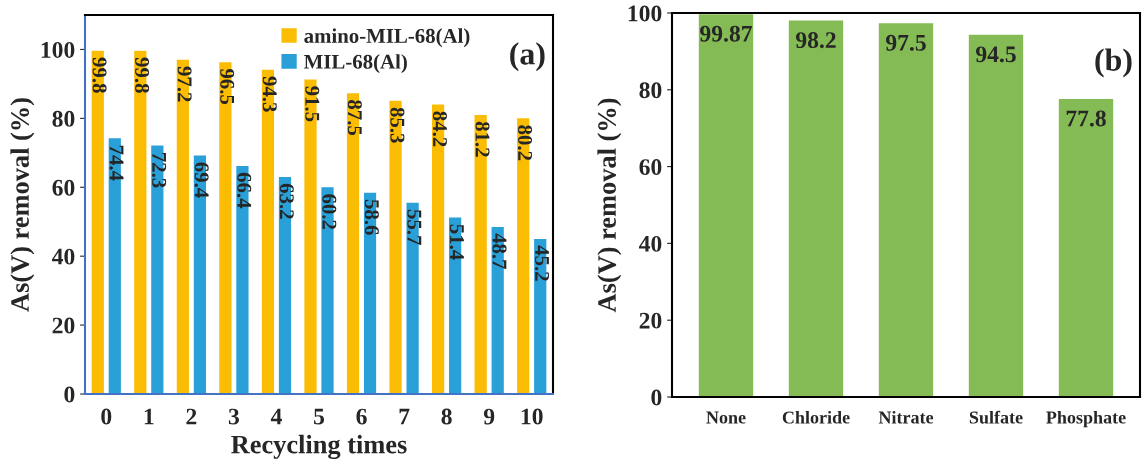 This screenshot has height=472, width=1143. I want to click on data-label: 98.2, so click(815, 40).